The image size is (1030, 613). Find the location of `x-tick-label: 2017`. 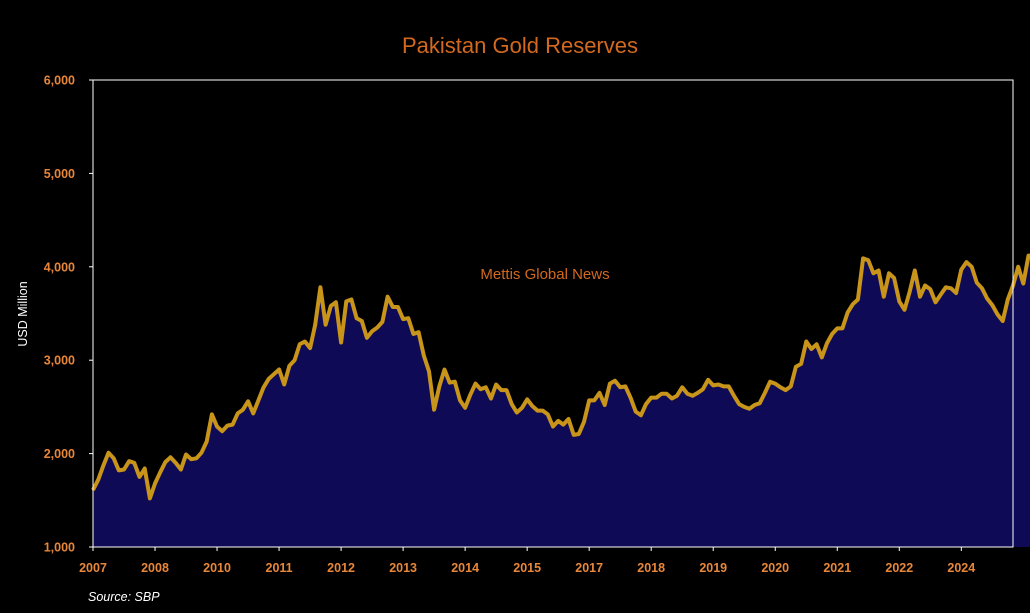

x-tick-label: 2017 is located at coordinates (589, 568).